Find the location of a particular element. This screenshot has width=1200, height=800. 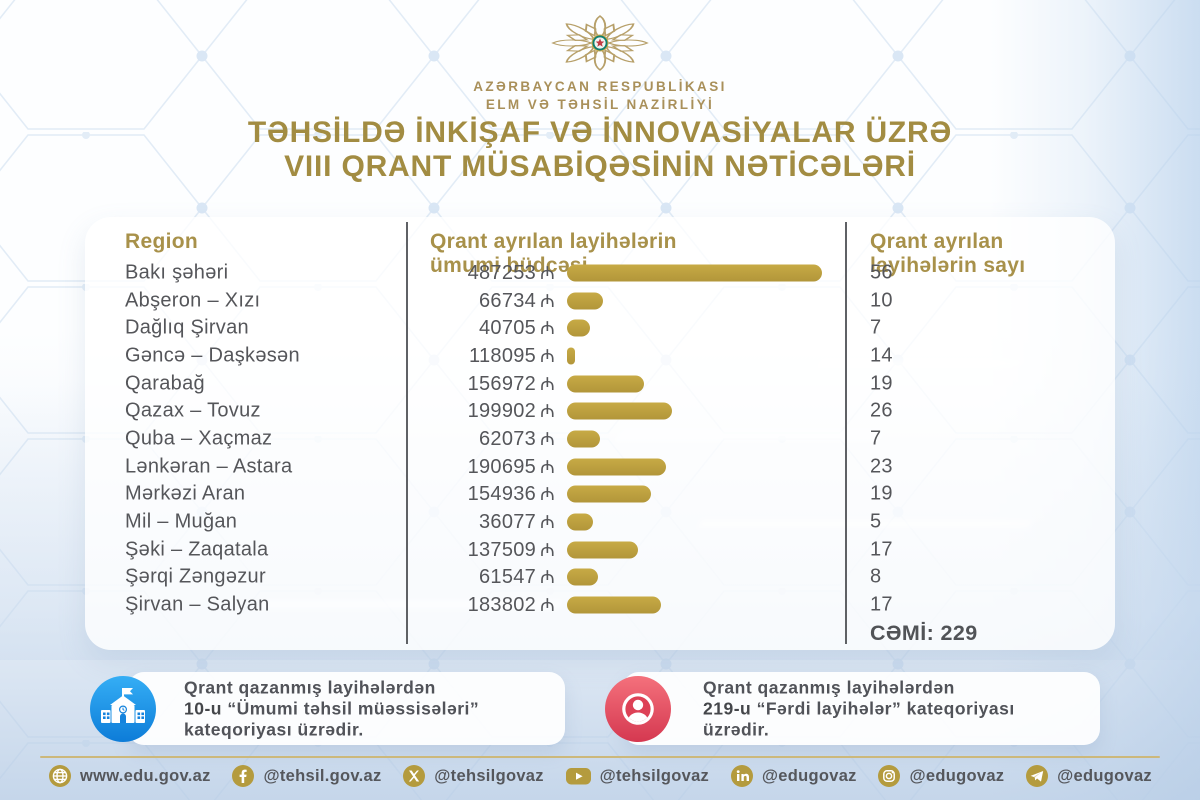

table-row: Bakı şəhəri 487253 ₼ 56 is located at coordinates (600, 273).